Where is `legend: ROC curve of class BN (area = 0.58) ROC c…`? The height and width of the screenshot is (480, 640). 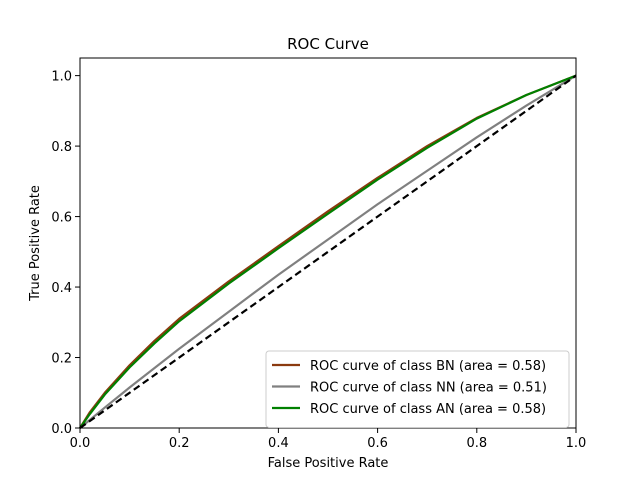
legend: ROC curve of class BN (area = 0.58) ROC c… is located at coordinates (417, 389).